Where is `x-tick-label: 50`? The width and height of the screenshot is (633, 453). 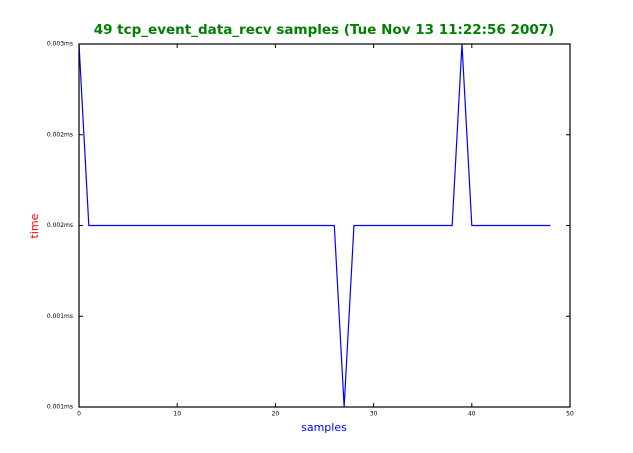 x-tick-label: 50 is located at coordinates (570, 414).